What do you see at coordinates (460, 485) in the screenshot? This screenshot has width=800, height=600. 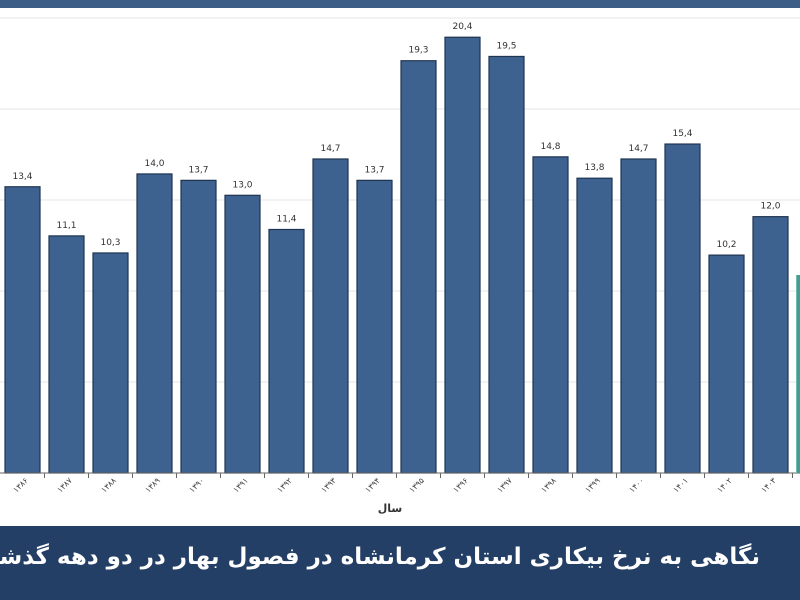 I see `x-tick-label: ۱۳۹۶` at bounding box center [460, 485].